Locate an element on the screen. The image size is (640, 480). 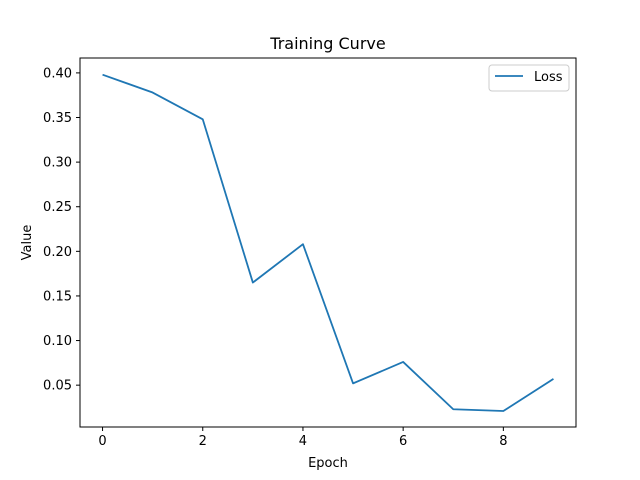
y-tick-label: 0.30 is located at coordinates (57, 163).